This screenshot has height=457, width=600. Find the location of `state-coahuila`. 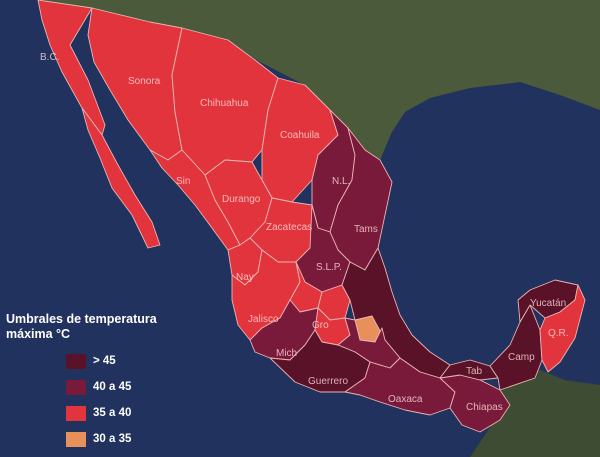

state-coahuila is located at coordinates (300, 140).